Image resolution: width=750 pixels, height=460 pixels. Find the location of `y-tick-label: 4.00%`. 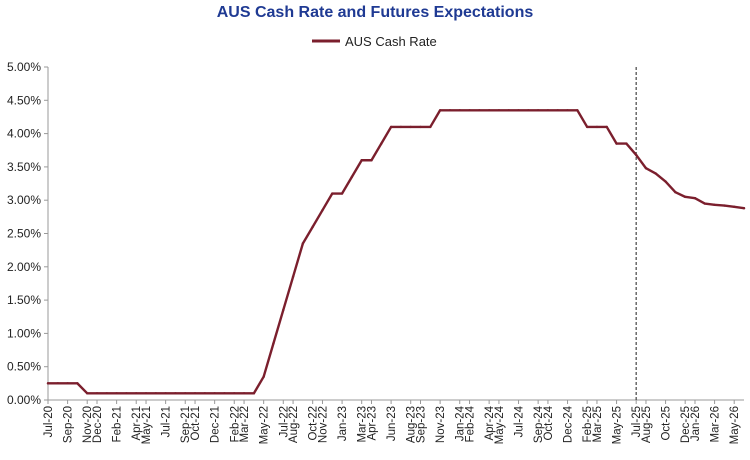

y-tick-label: 4.00% is located at coordinates (24, 134).